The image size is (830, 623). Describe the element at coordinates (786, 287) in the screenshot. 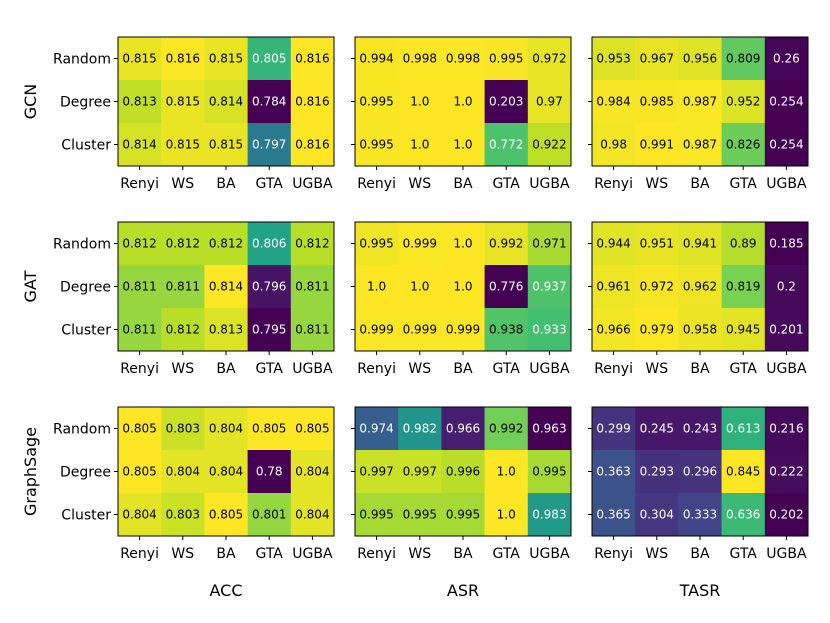

I see `cell-value-label: 0.2` at that location.